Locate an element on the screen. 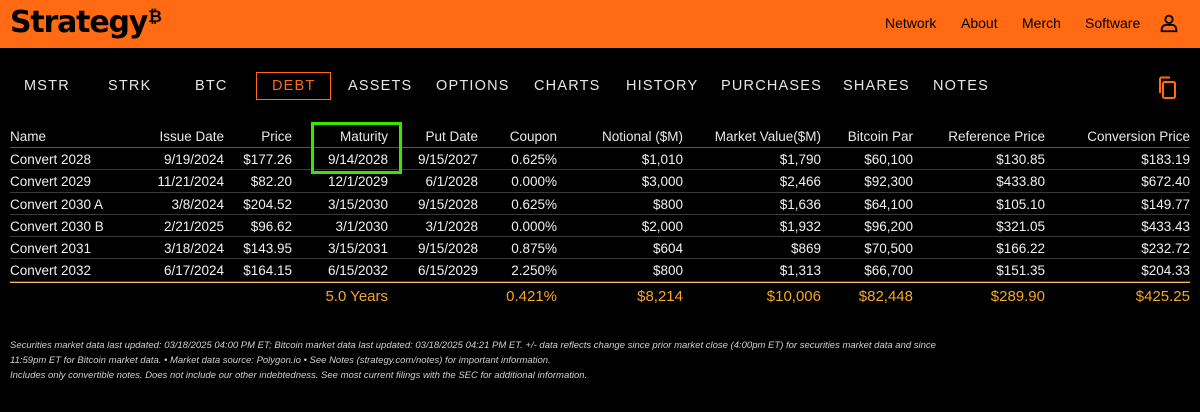 Image resolution: width=1200 pixels, height=412 pixels. cell-market-value: $1,636 is located at coordinates (800, 204).